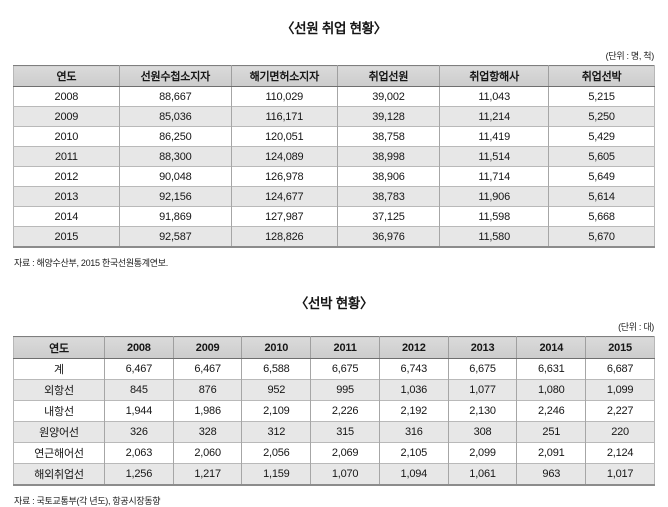 This screenshot has width=668, height=507. What do you see at coordinates (413, 432) in the screenshot?
I see `value-cell: 316` at bounding box center [413, 432].